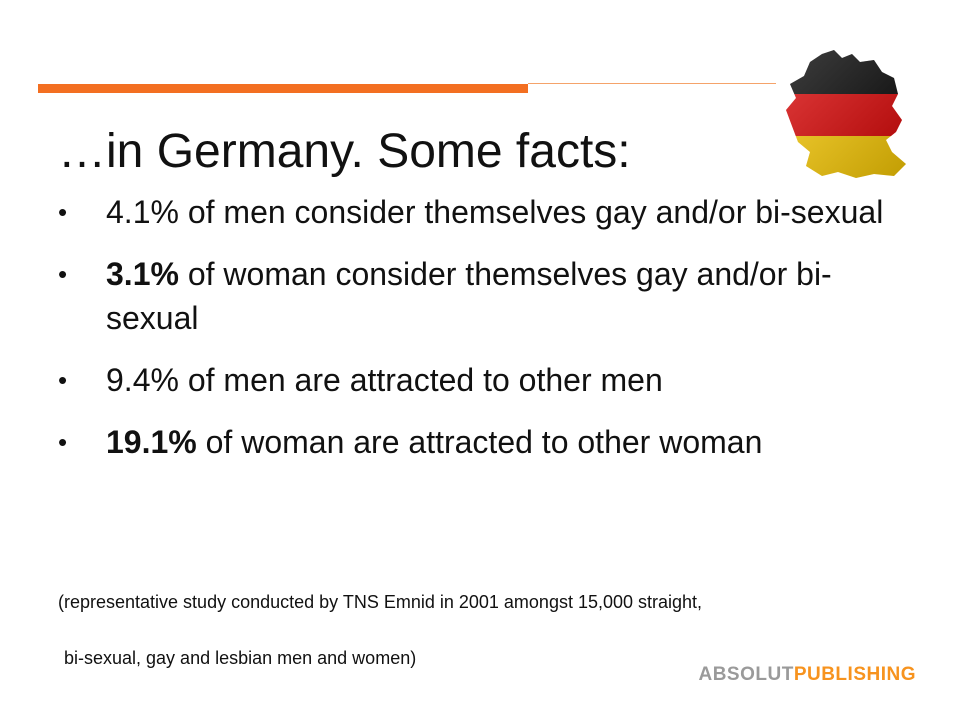  What do you see at coordinates (151, 442) in the screenshot?
I see `fact-highlight: 19.1%` at bounding box center [151, 442].